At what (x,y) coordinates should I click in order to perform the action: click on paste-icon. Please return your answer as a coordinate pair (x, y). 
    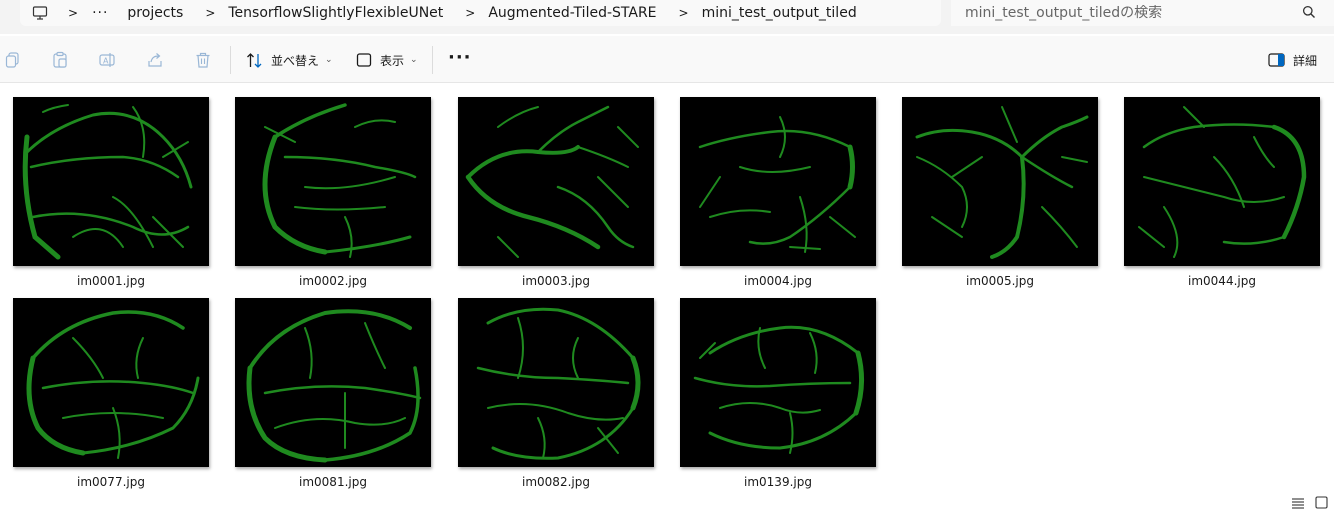
    Looking at the image, I should click on (60, 59).